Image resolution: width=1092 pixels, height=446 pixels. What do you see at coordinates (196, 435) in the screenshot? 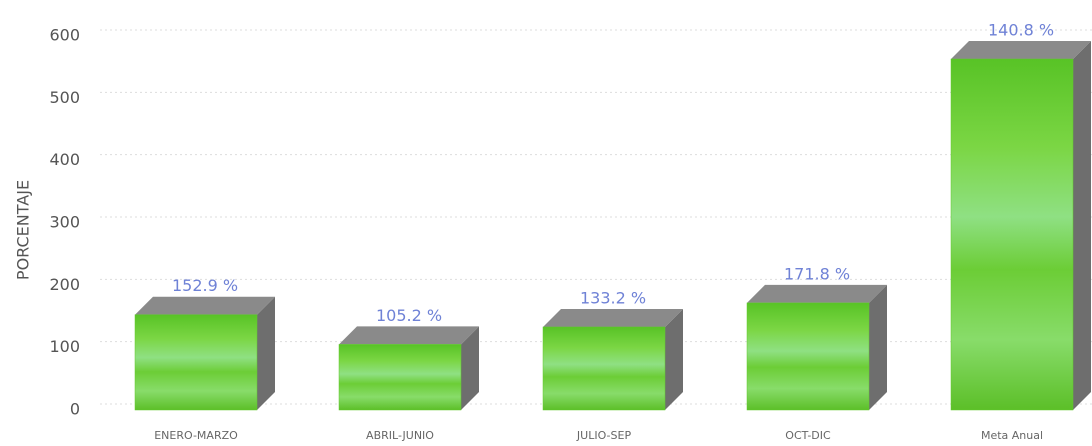
I see `x-tick-label: ENERO-MARZO` at bounding box center [196, 435].